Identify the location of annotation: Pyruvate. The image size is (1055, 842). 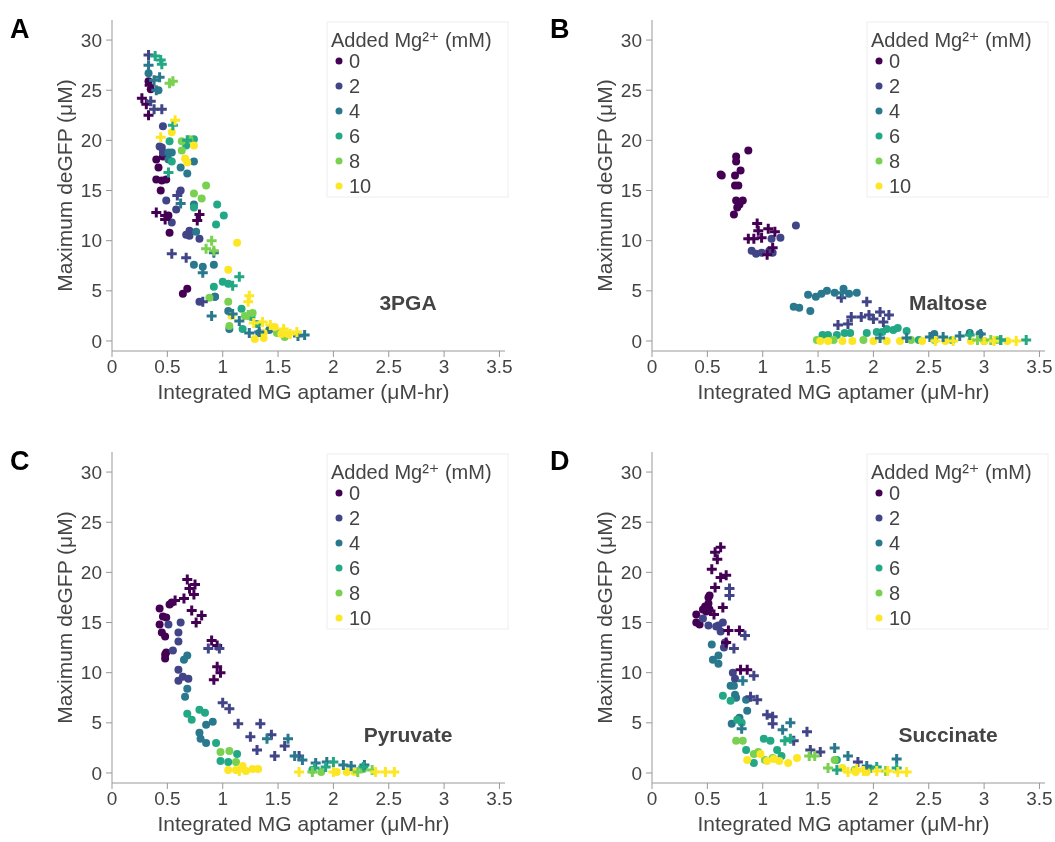
(408, 734).